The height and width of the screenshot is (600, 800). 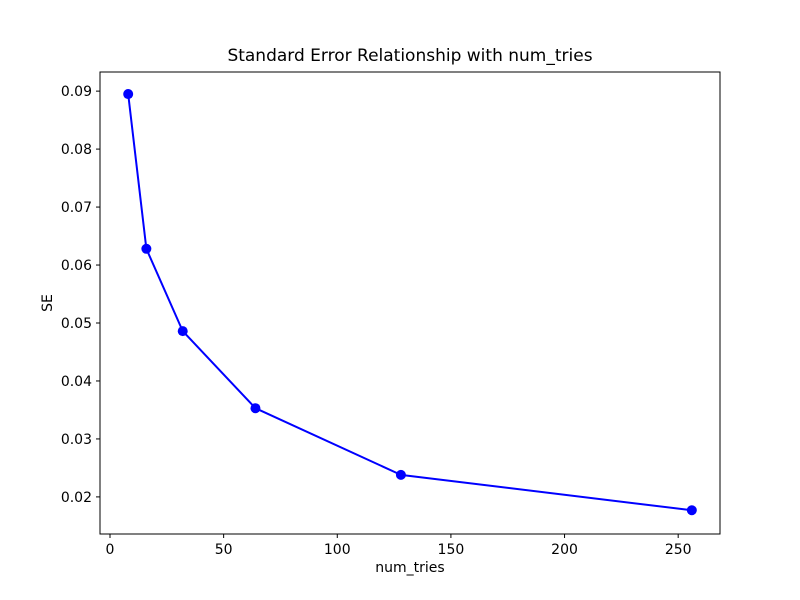 What do you see at coordinates (76, 382) in the screenshot?
I see `y-tick-label: 0.04` at bounding box center [76, 382].